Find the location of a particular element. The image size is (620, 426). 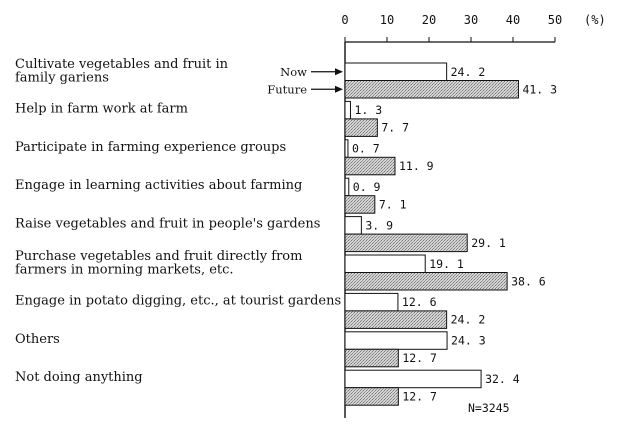

category-label-line: farmers in morning markets, etc. is located at coordinates (124, 270).